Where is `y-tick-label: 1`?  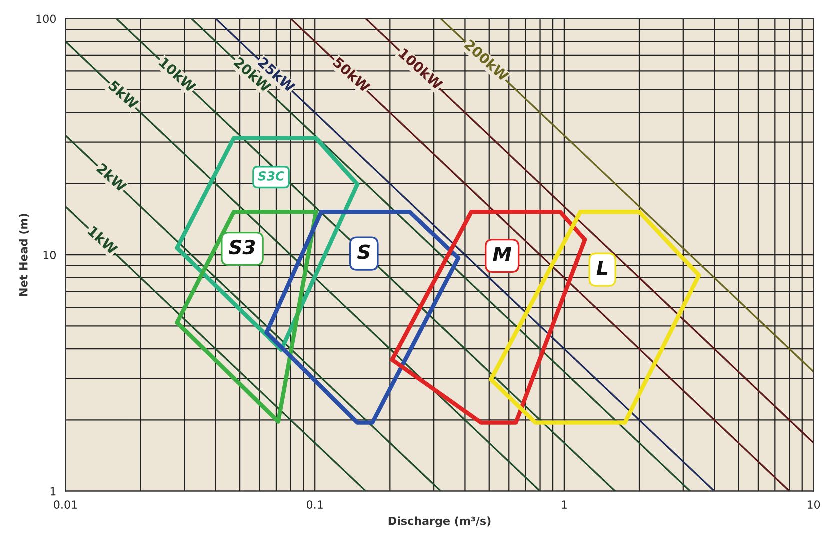
y-tick-label: 1 is located at coordinates (53, 491).